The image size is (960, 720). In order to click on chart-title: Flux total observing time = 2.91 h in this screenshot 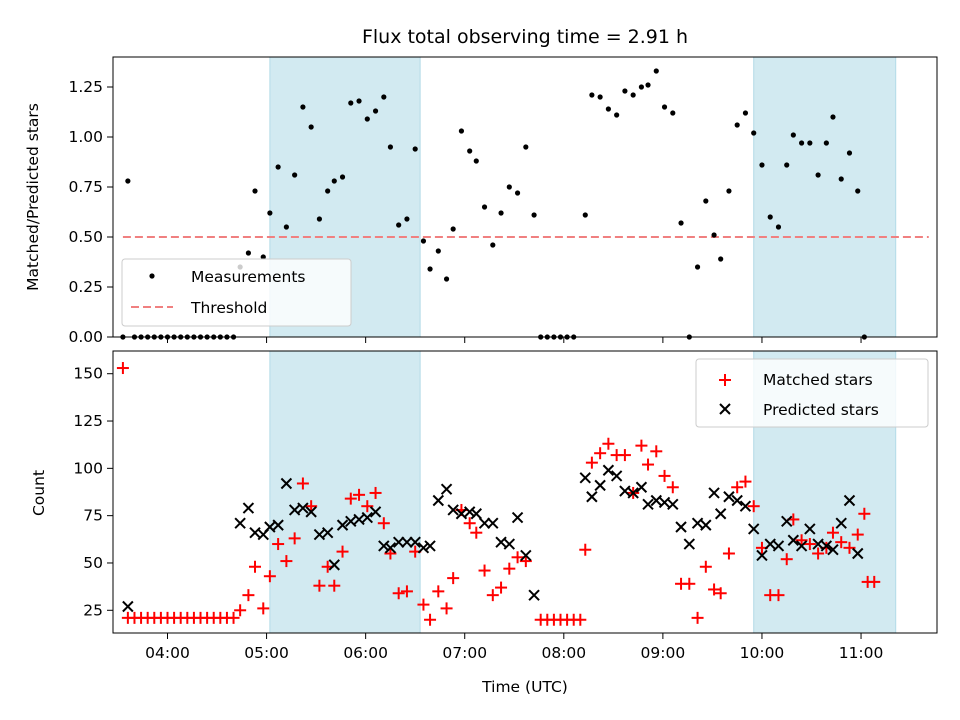, I will do `click(525, 37)`.